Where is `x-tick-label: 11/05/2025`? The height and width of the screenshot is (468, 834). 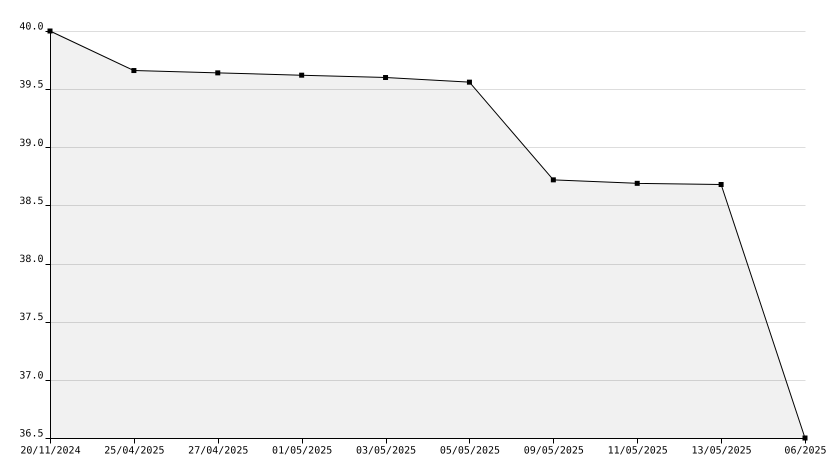 x-tick-label: 11/05/2025 is located at coordinates (638, 451).